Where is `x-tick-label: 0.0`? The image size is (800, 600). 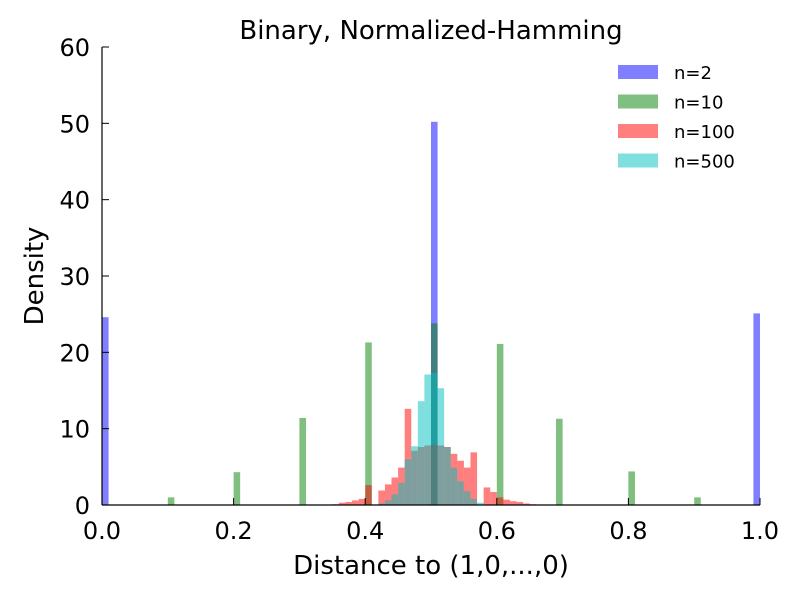
x-tick-label: 0.0 is located at coordinates (102, 531).